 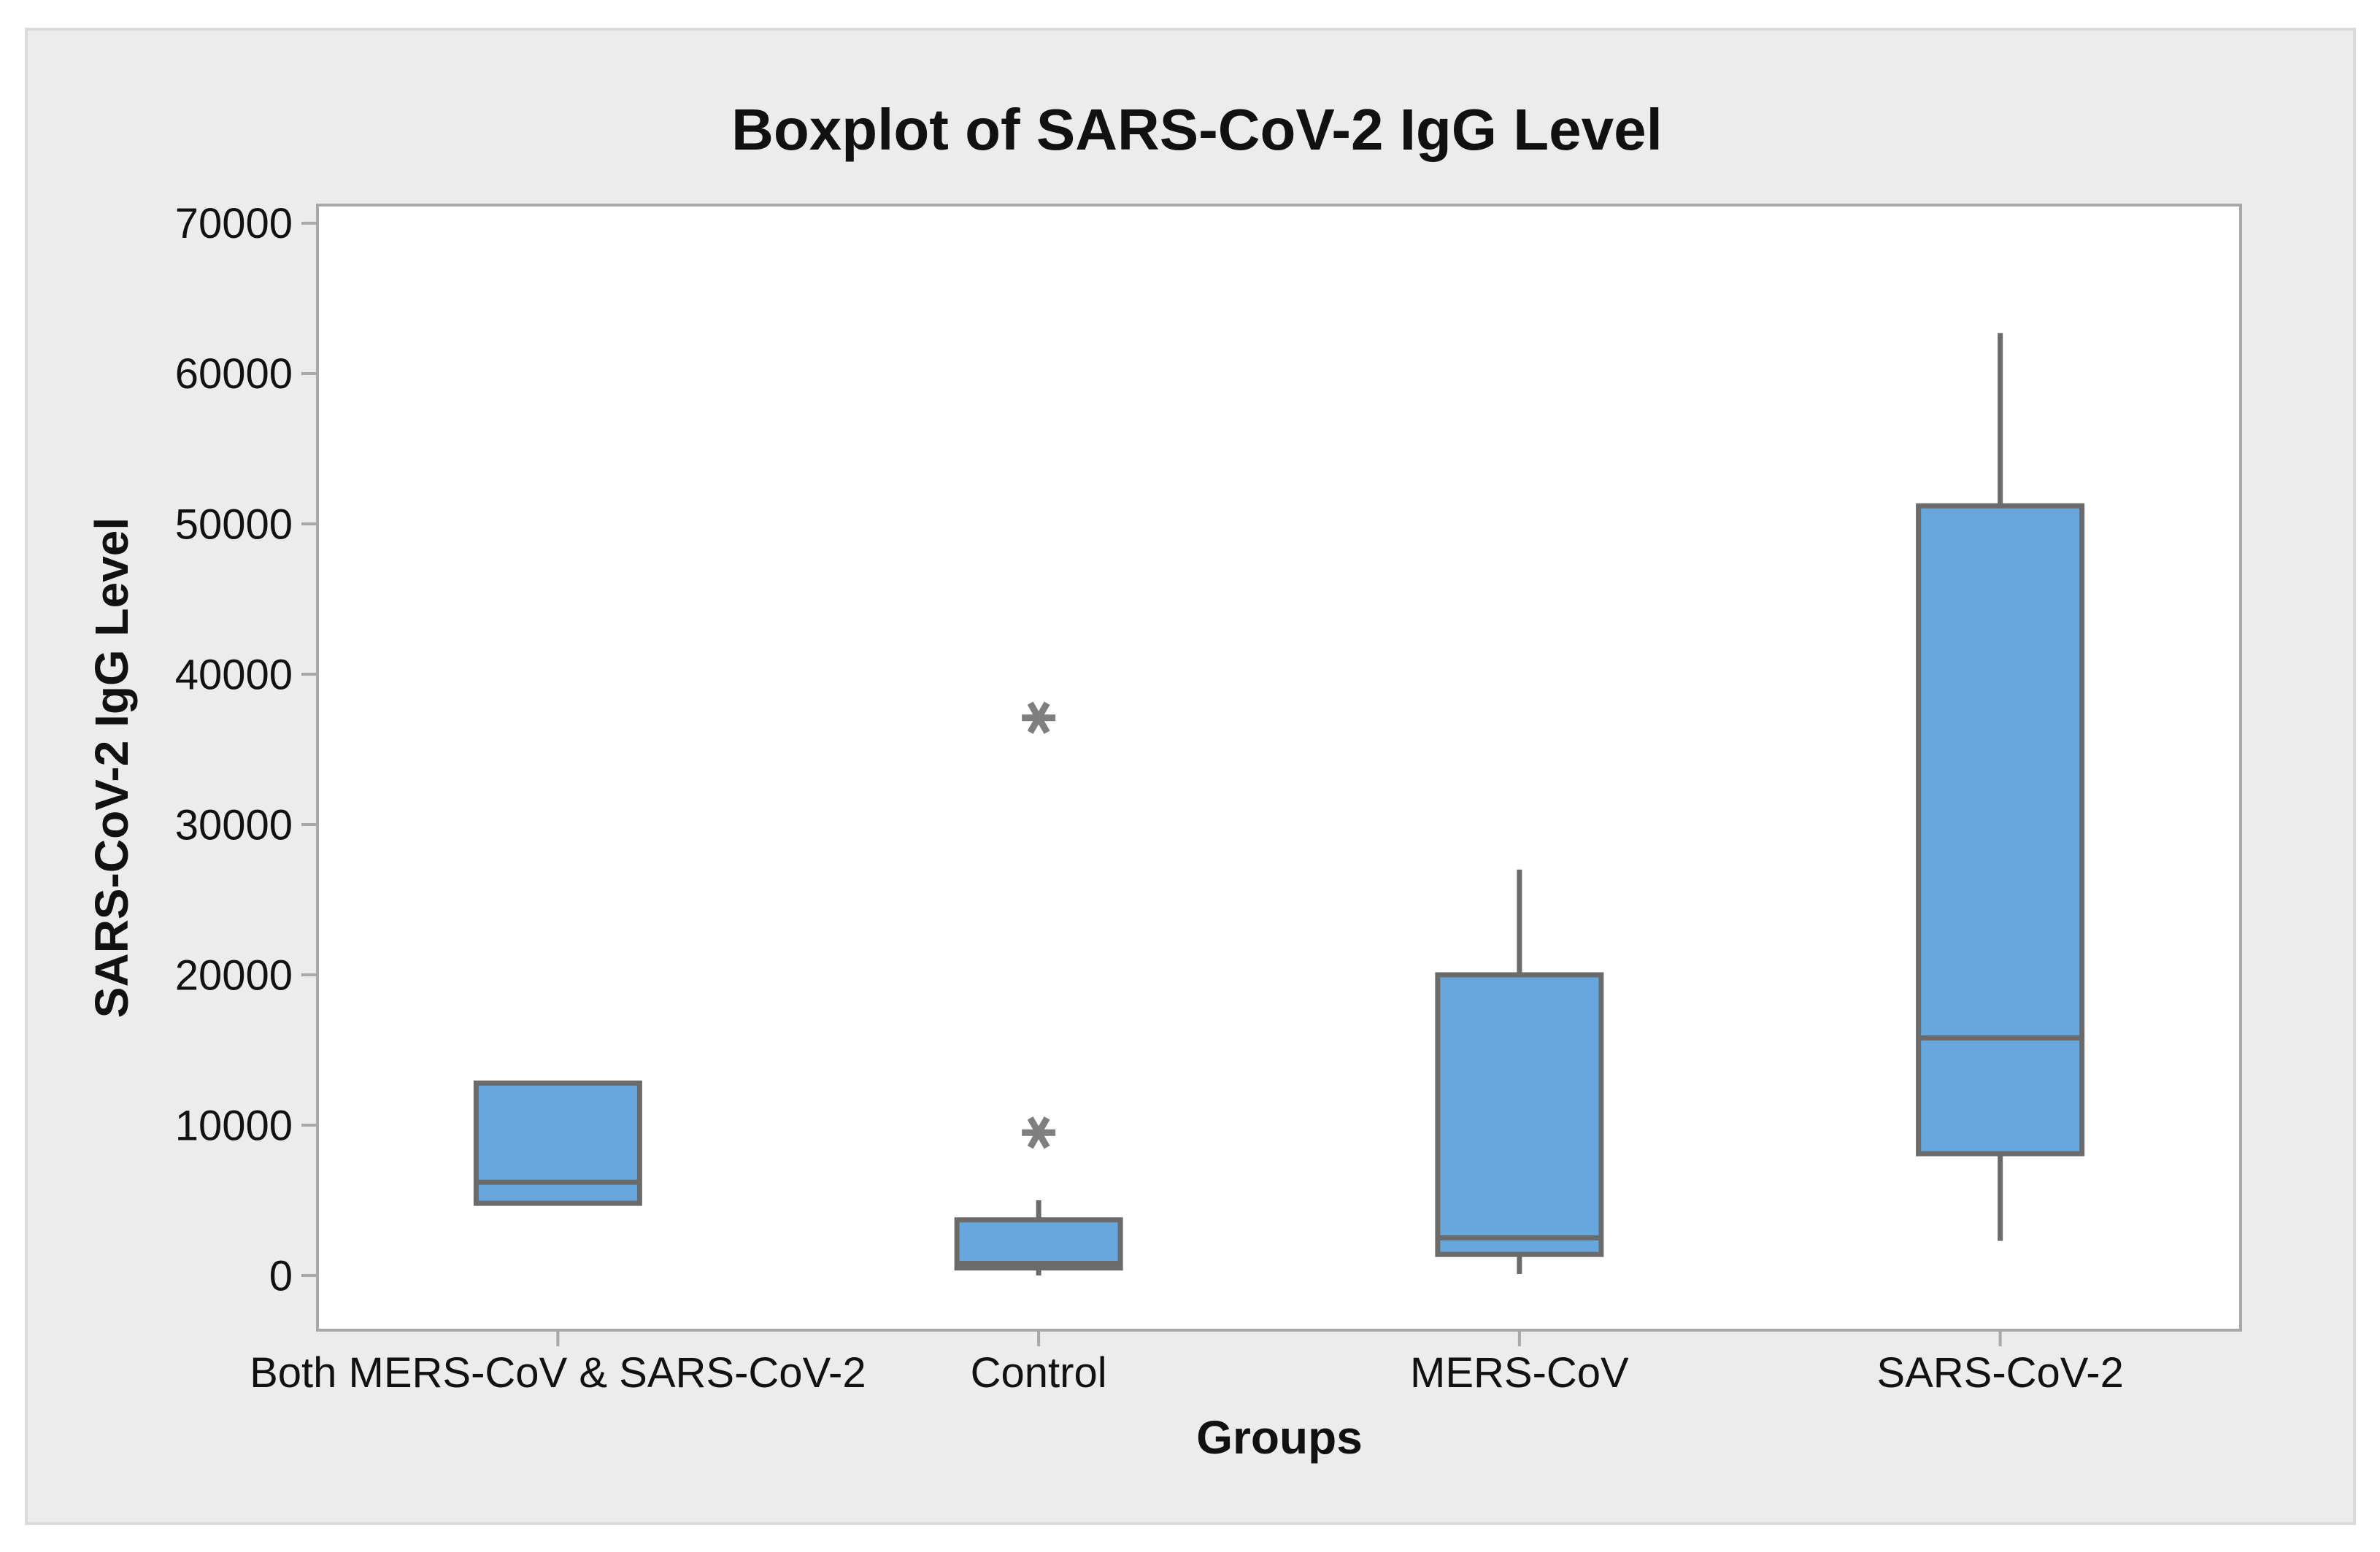 I want to click on y-tick-label: 0, so click(x=281, y=1276).